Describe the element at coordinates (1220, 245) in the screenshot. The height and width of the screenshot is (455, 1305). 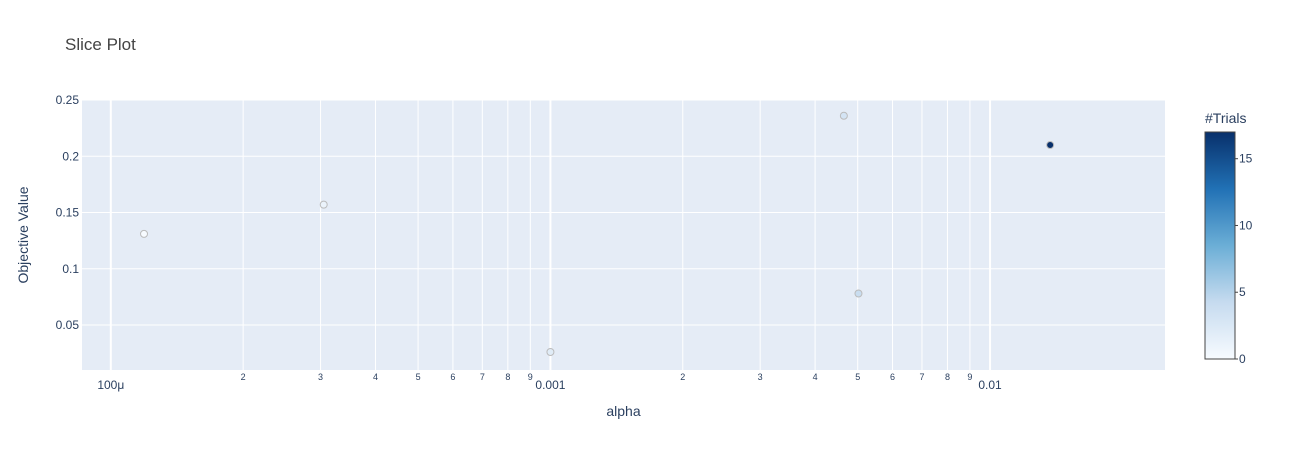
I see `colorbar-gradient` at that location.